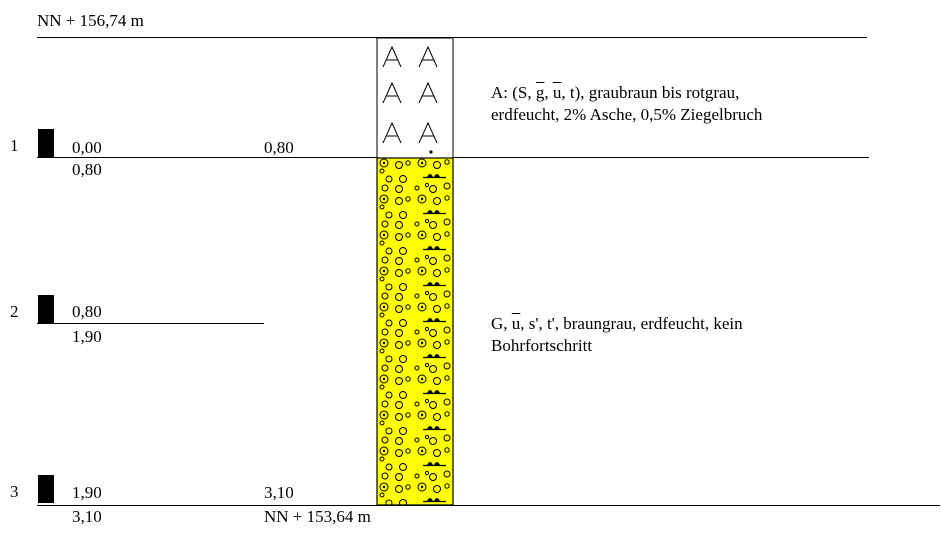 The image size is (941, 533). I want to click on sample-to-depth: 0,80, so click(87, 169).